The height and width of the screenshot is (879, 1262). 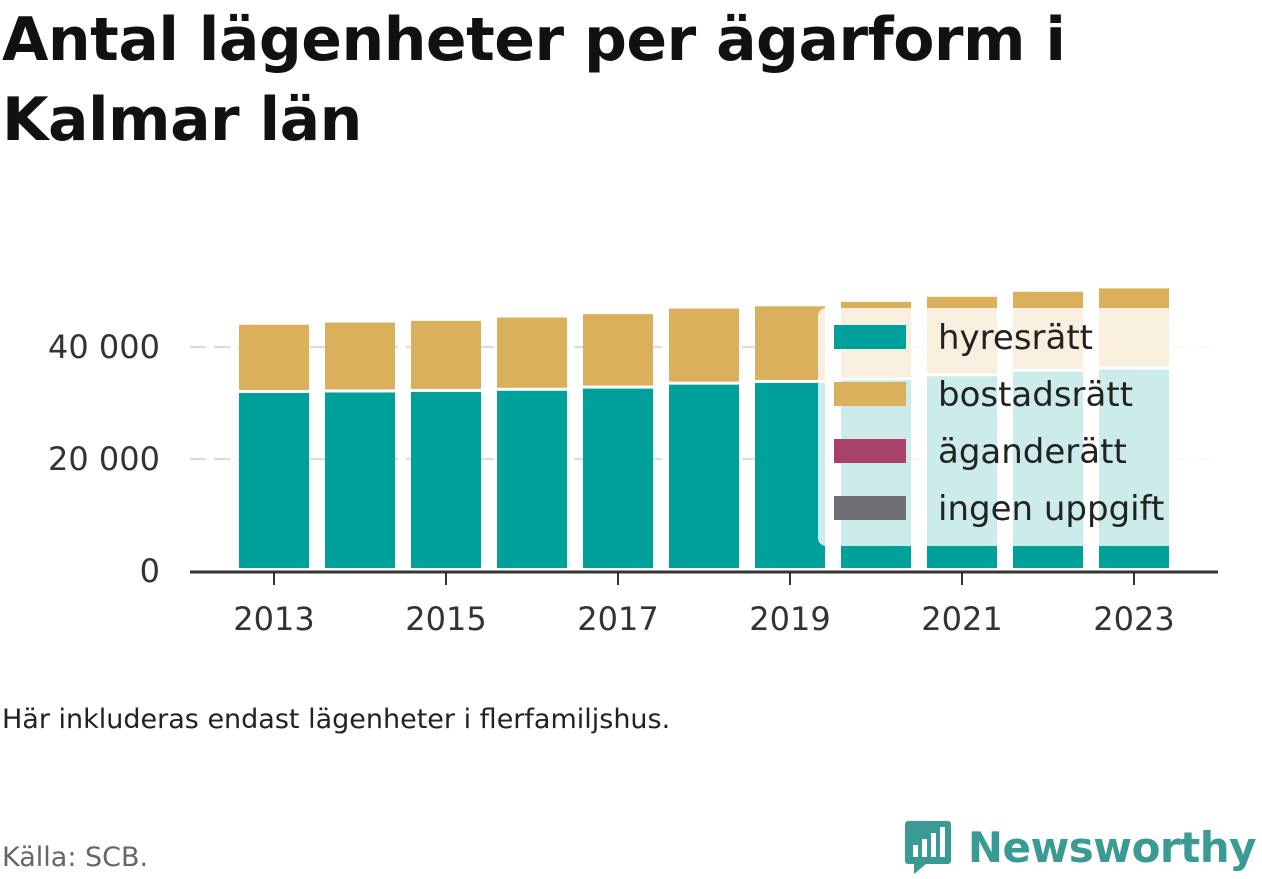 I want to click on legend-label: hyresrätt, so click(x=1015, y=338).